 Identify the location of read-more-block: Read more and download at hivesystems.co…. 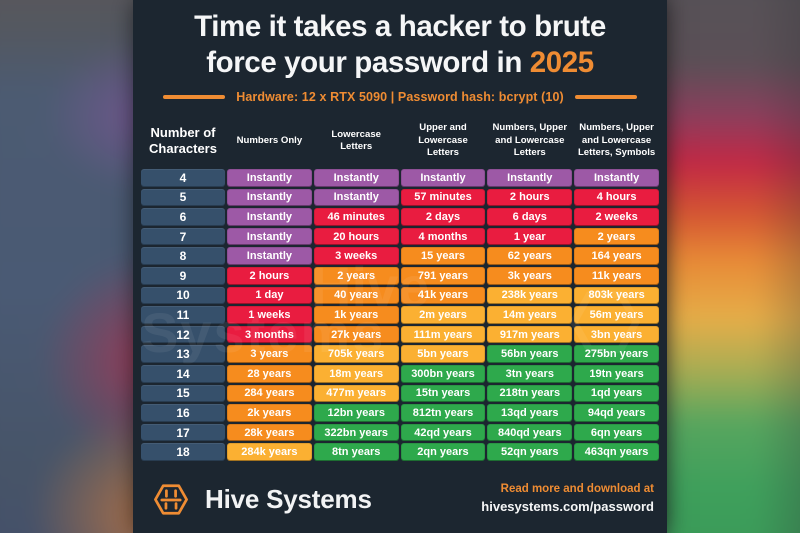
(567, 498).